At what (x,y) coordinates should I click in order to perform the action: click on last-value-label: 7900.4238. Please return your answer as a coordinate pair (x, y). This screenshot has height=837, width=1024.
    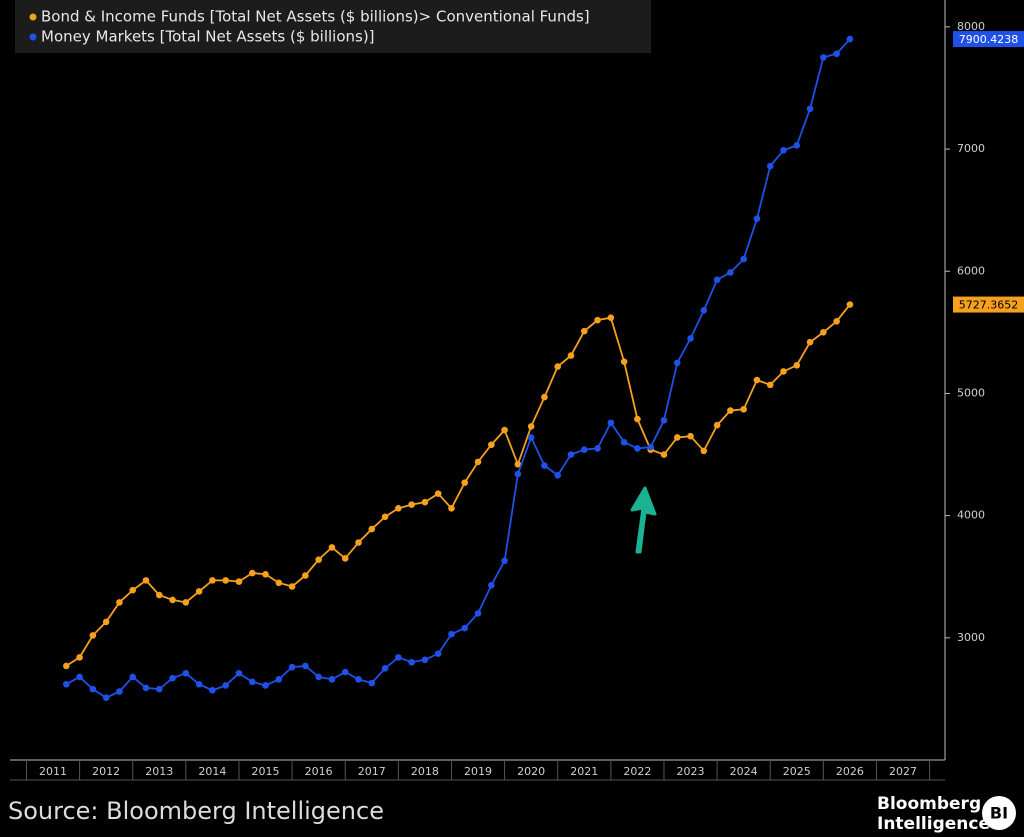
    Looking at the image, I should click on (989, 39).